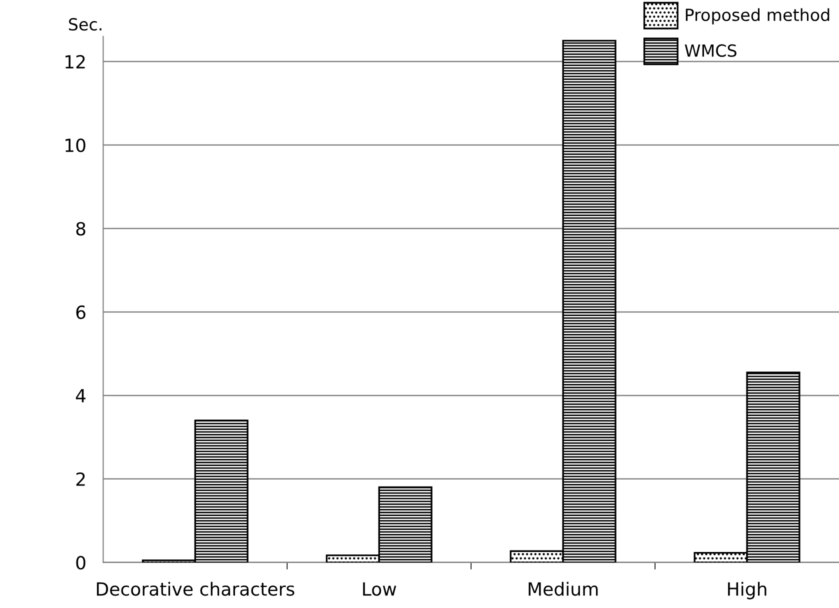 The image size is (839, 608). What do you see at coordinates (195, 589) in the screenshot?
I see `x-tick-label: Decorative characters` at bounding box center [195, 589].